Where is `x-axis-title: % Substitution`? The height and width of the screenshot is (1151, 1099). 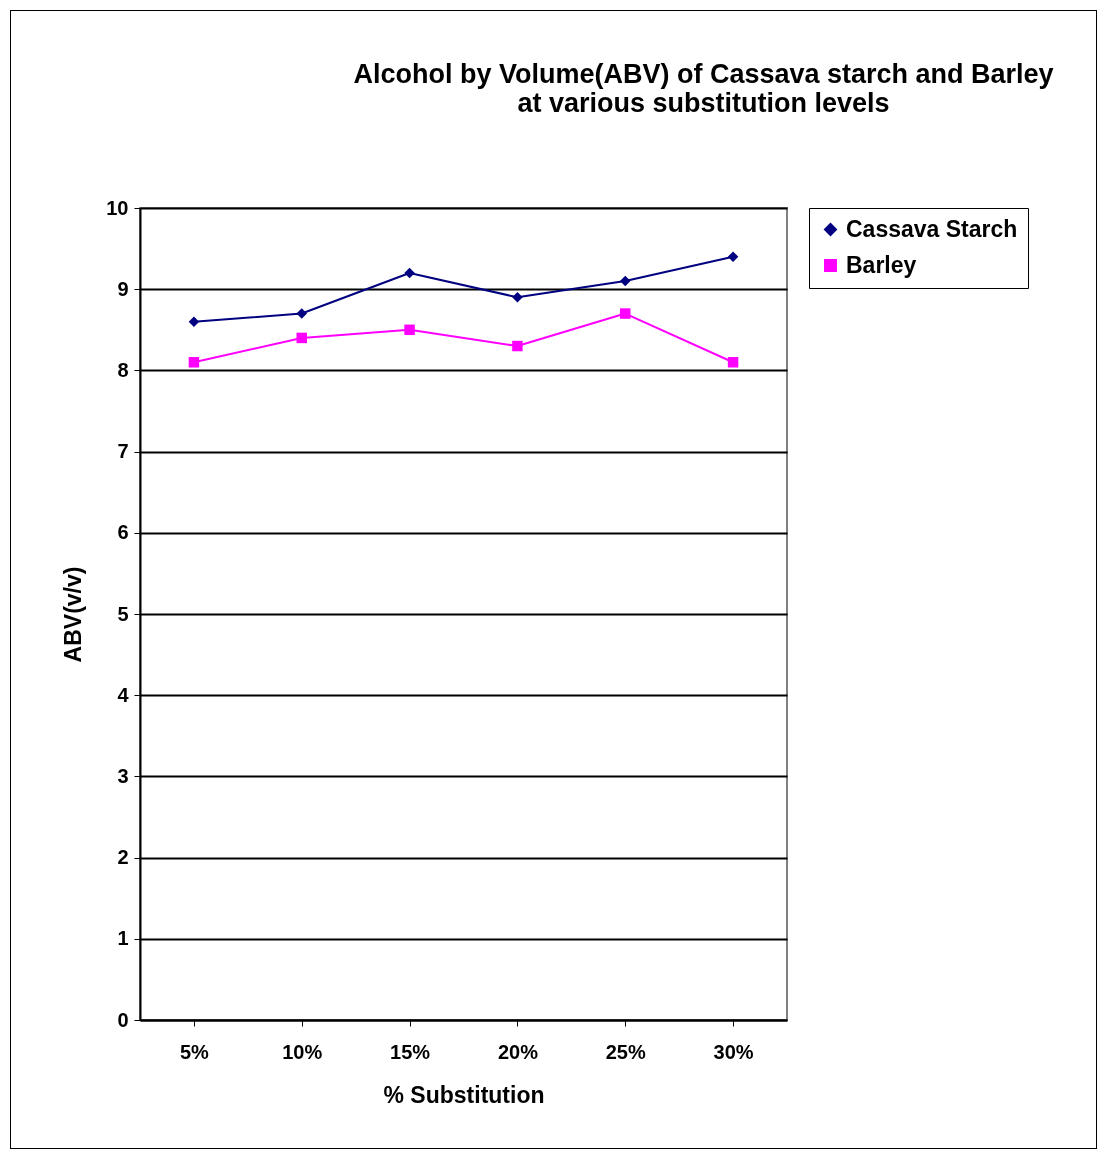
x-axis-title: % Substitution is located at coordinates (464, 1094).